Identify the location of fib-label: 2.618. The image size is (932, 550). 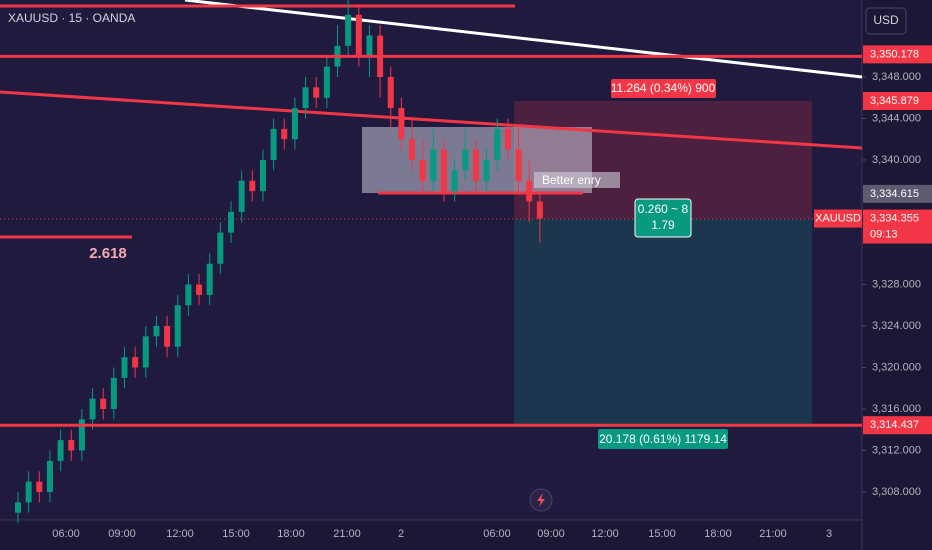
(108, 253).